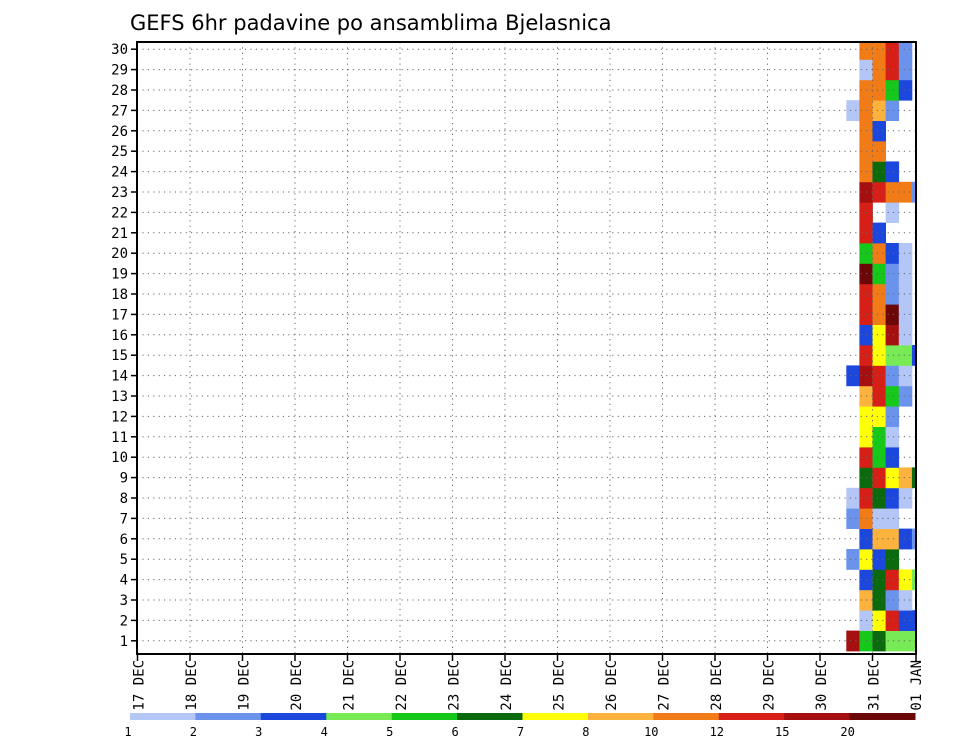  What do you see at coordinates (119, 152) in the screenshot?
I see `y-tick-label: 25` at bounding box center [119, 152].